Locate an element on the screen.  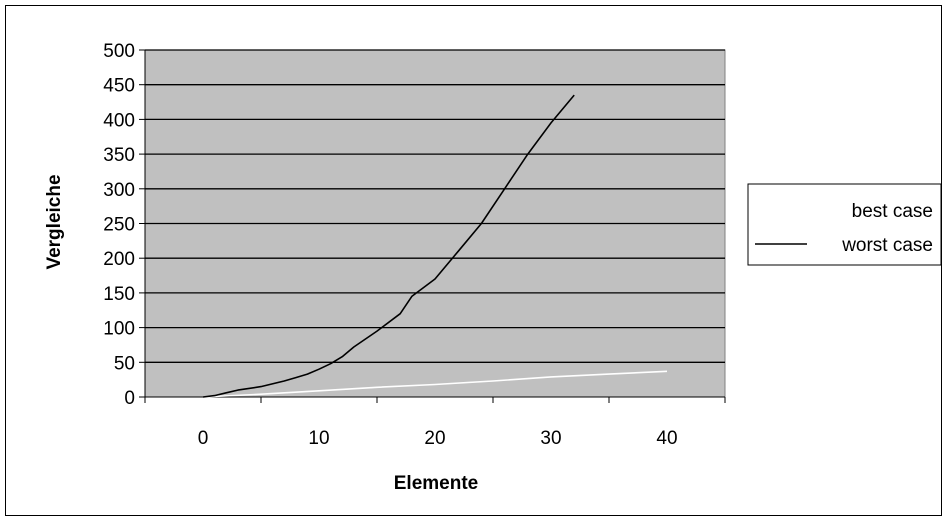
legend-label-1: best case is located at coordinates (892, 211).